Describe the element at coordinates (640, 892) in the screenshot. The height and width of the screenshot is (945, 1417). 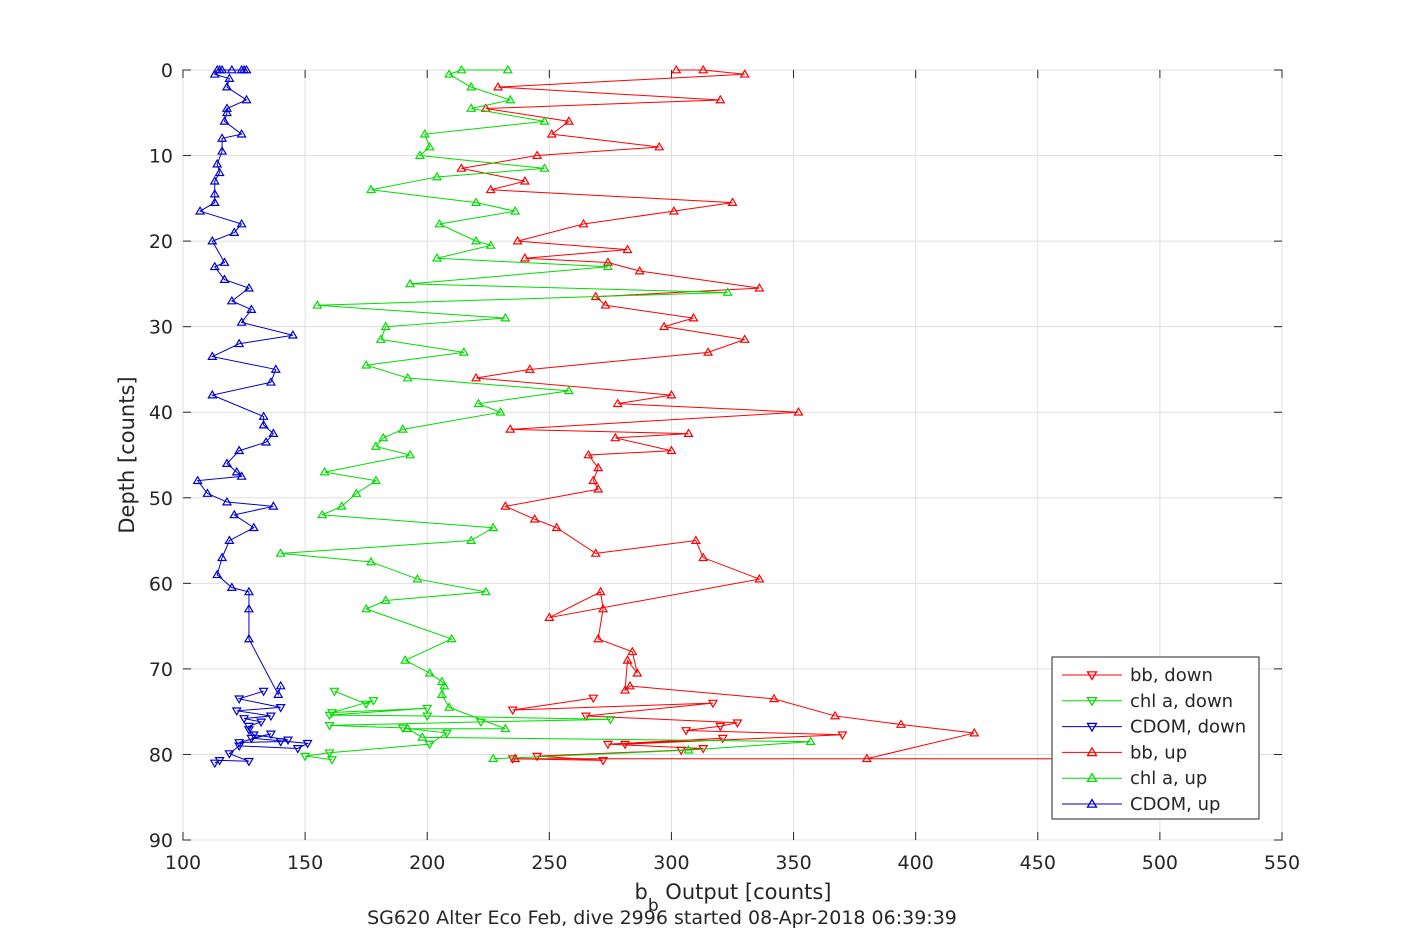
I see `x-axis-label-main: b` at that location.